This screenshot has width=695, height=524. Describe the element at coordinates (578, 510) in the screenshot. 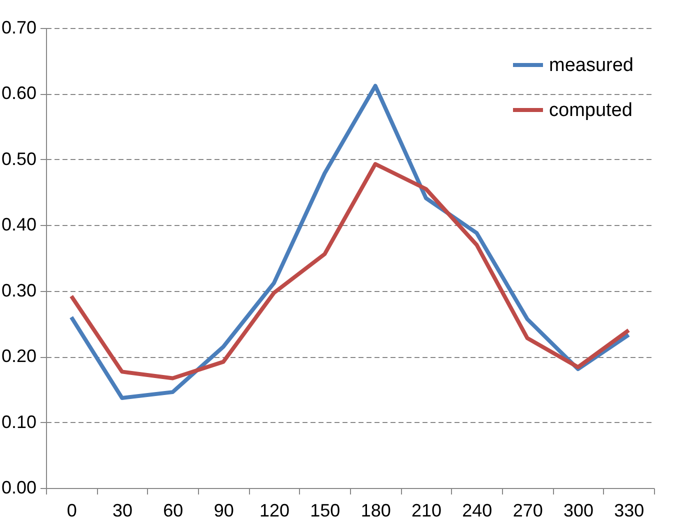

I see `x-tick-label: 300` at that location.